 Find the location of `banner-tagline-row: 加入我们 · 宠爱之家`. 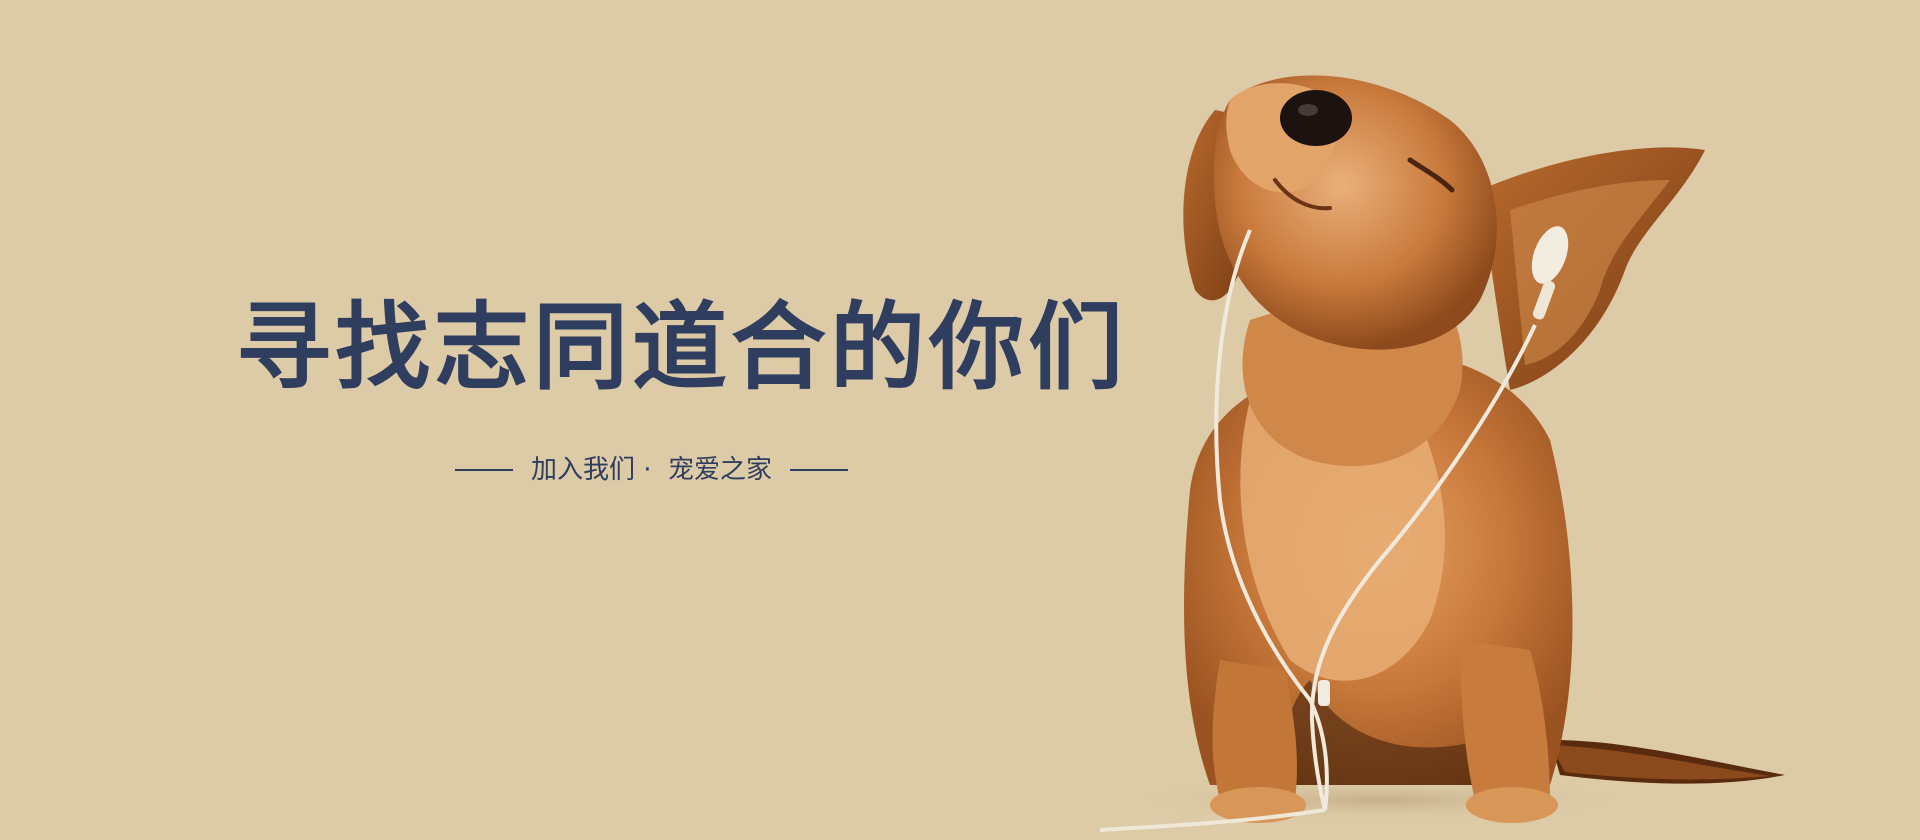

banner-tagline-row: 加入我们 · 宠爱之家 is located at coordinates (652, 470).